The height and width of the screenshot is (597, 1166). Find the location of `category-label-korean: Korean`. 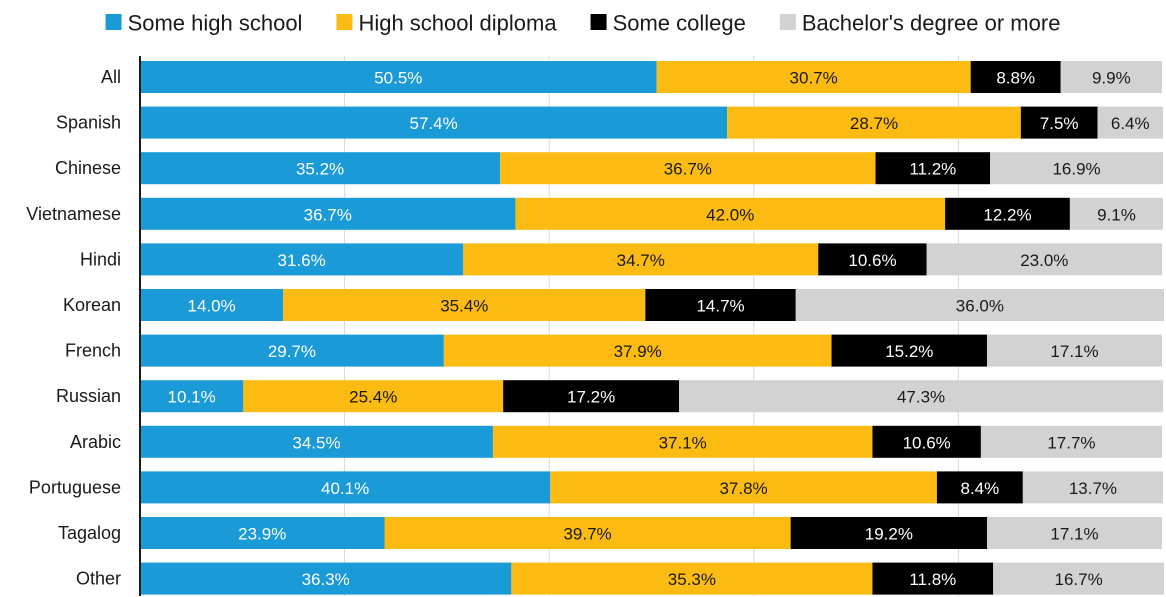

category-label-korean: Korean is located at coordinates (92, 305).